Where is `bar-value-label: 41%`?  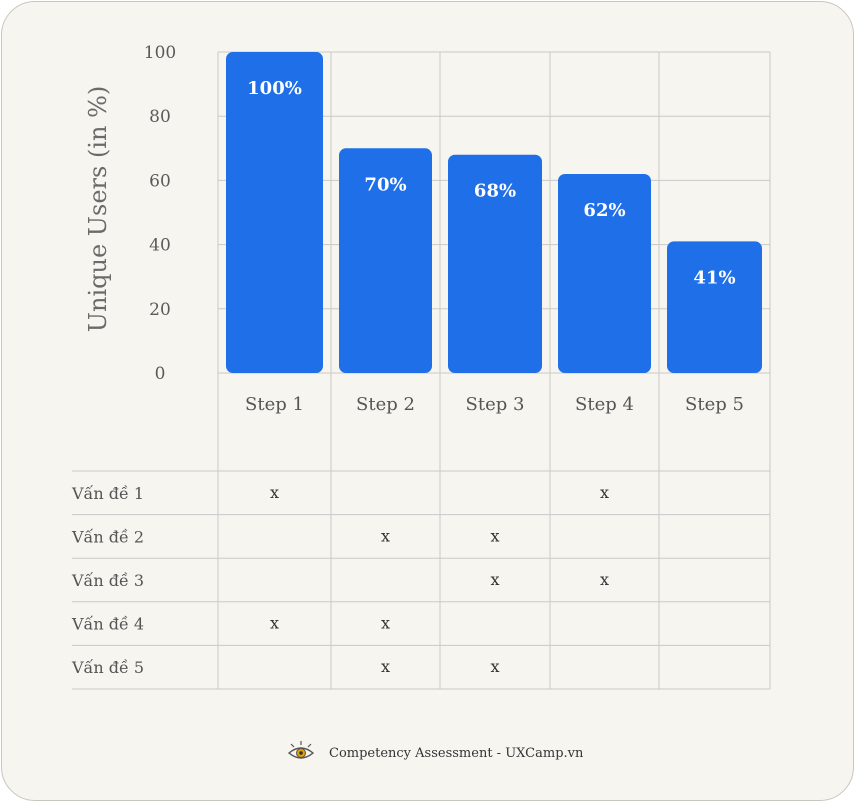
bar-value-label: 41% is located at coordinates (714, 277).